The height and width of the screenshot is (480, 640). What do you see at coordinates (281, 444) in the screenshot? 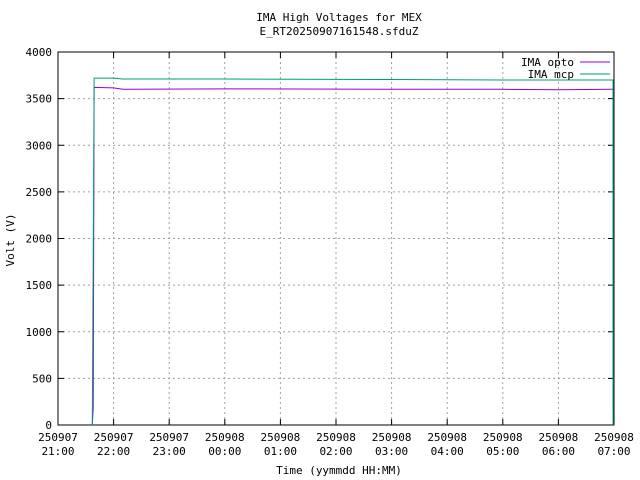
I see `x-tick-label: 250908 01:00` at bounding box center [281, 444].